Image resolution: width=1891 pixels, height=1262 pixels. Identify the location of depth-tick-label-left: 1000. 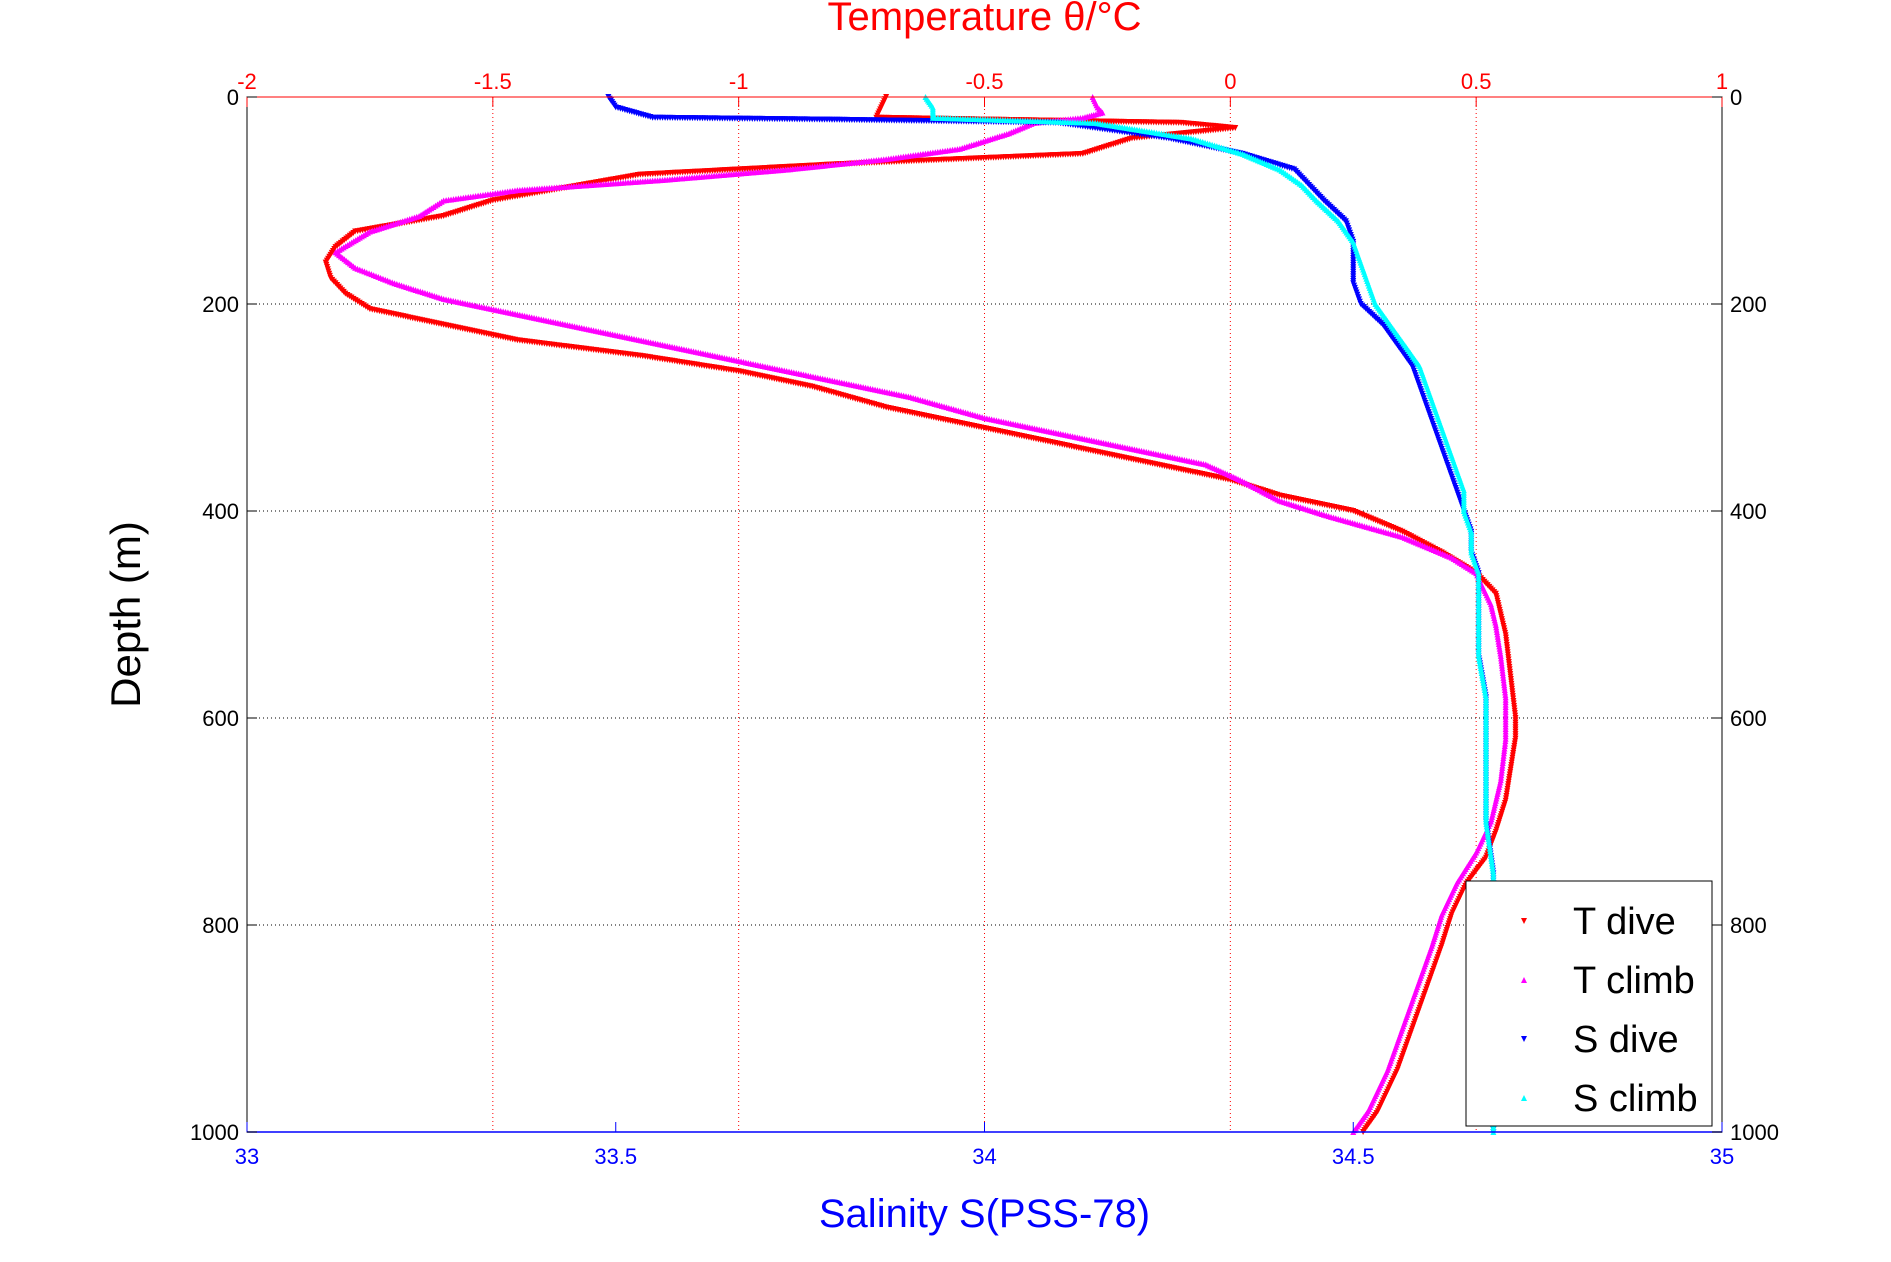
(214, 1132).